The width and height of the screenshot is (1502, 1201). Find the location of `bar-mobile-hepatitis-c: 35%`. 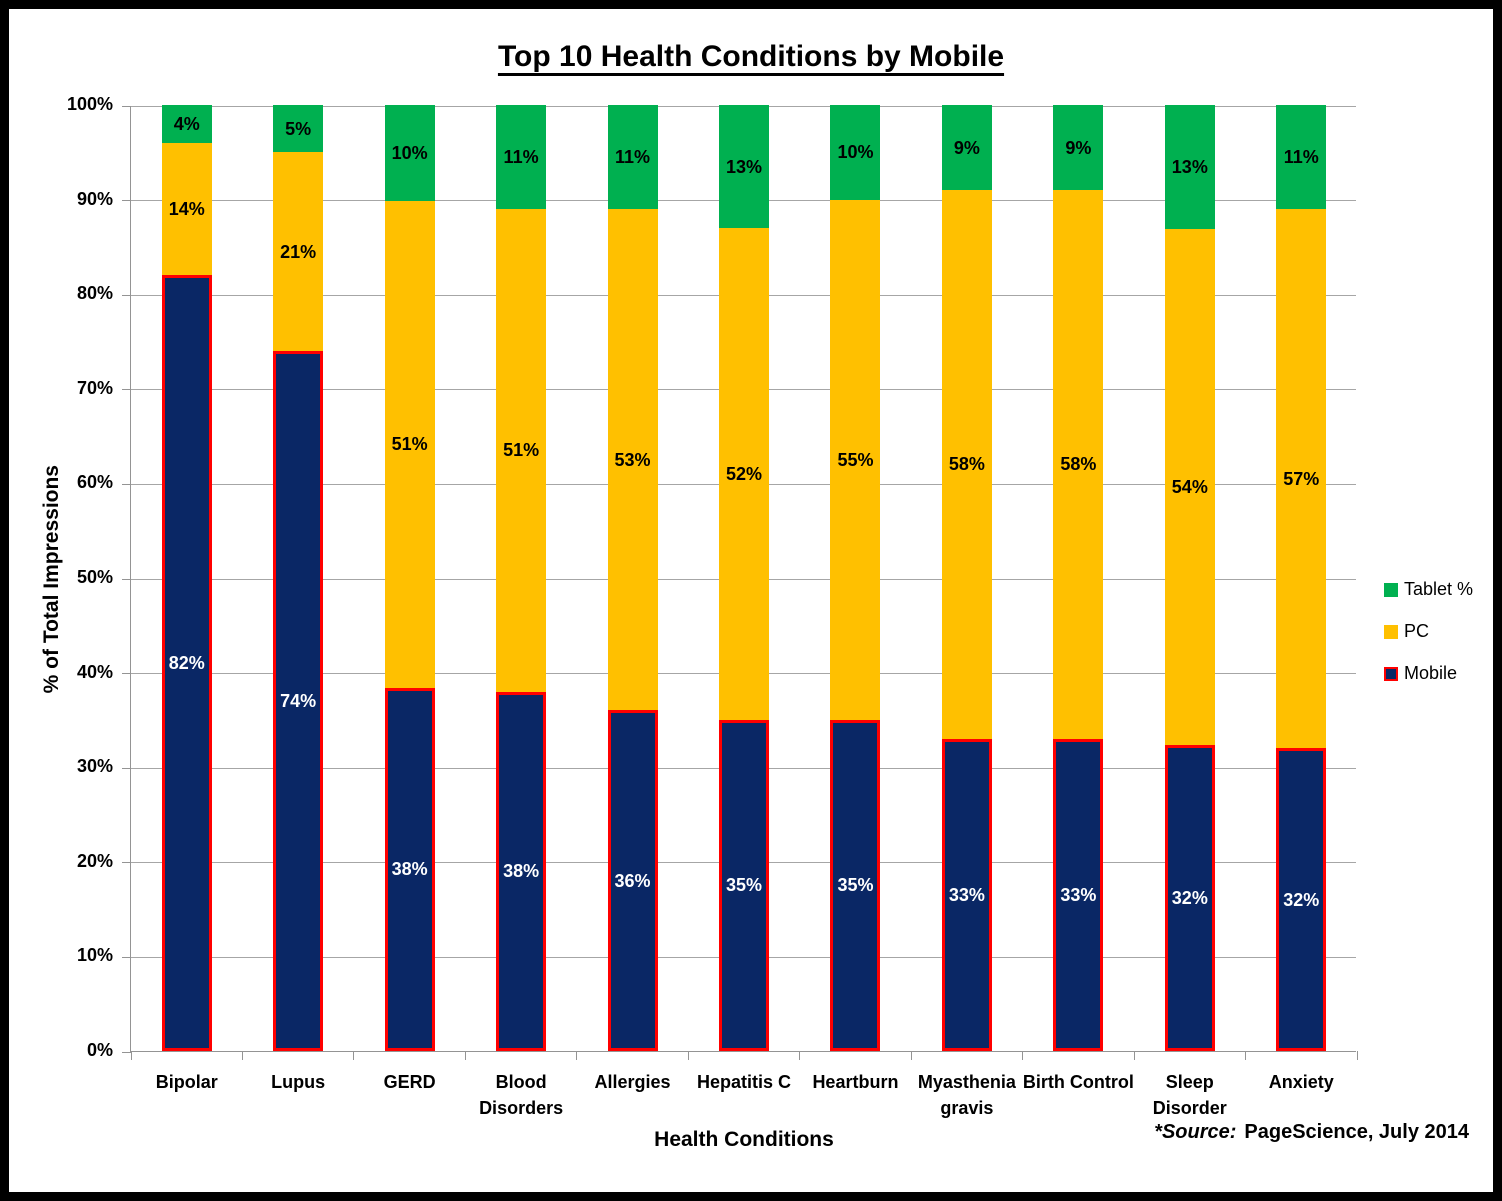

bar-mobile-hepatitis-c: 35% is located at coordinates (744, 885).